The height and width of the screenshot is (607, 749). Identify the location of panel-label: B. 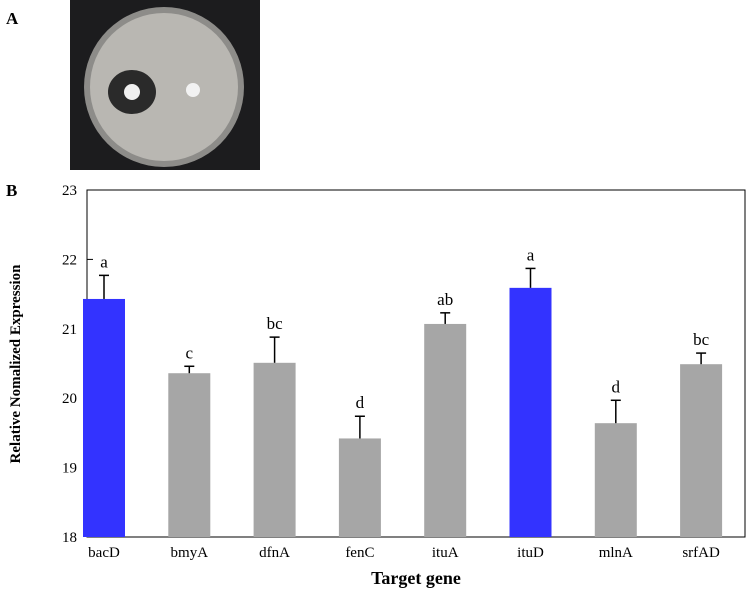
(11, 190).